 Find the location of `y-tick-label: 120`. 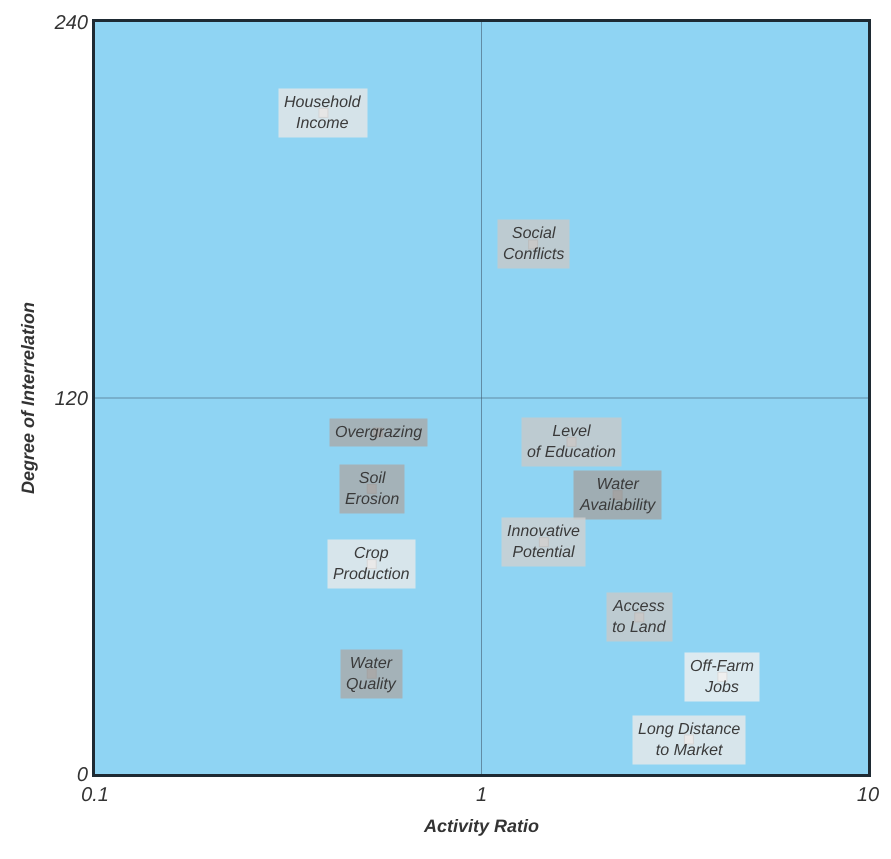

y-tick-label: 120 is located at coordinates (71, 399).